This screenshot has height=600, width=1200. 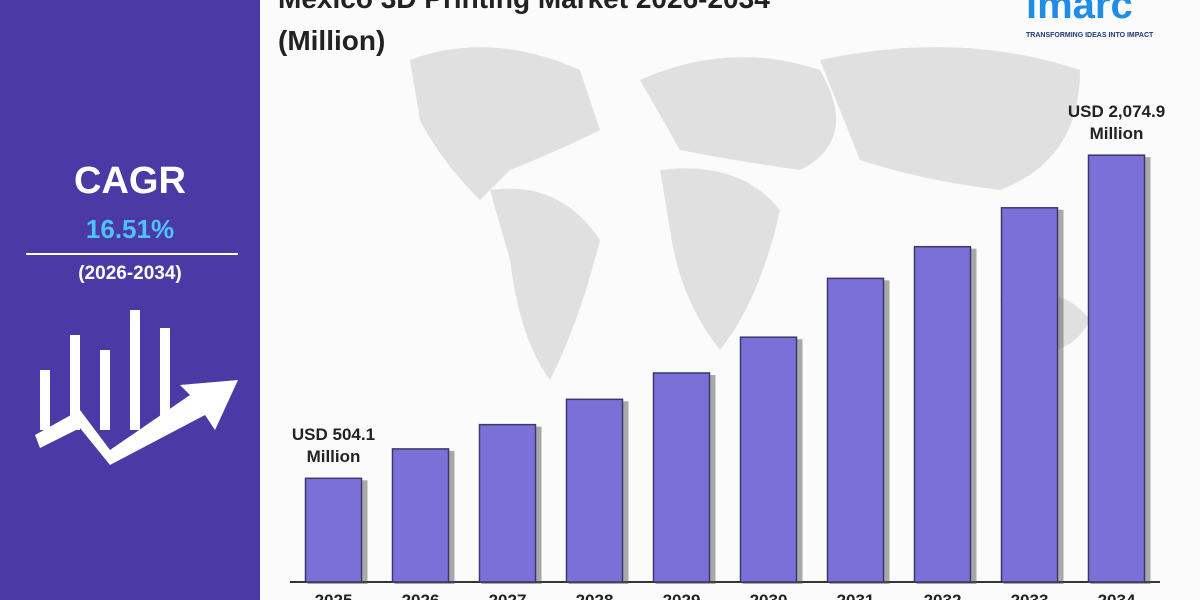 What do you see at coordinates (130, 229) in the screenshot?
I see `cagr-value: 16.51%` at bounding box center [130, 229].